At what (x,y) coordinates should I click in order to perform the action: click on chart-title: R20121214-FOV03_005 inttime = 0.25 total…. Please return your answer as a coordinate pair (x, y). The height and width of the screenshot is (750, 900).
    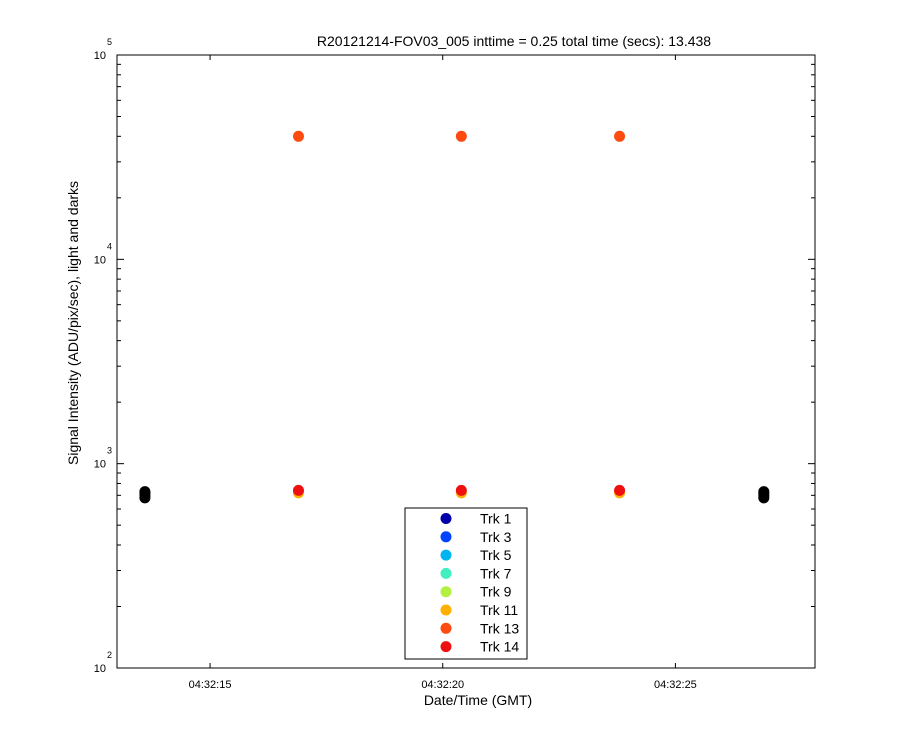
    Looking at the image, I should click on (514, 41).